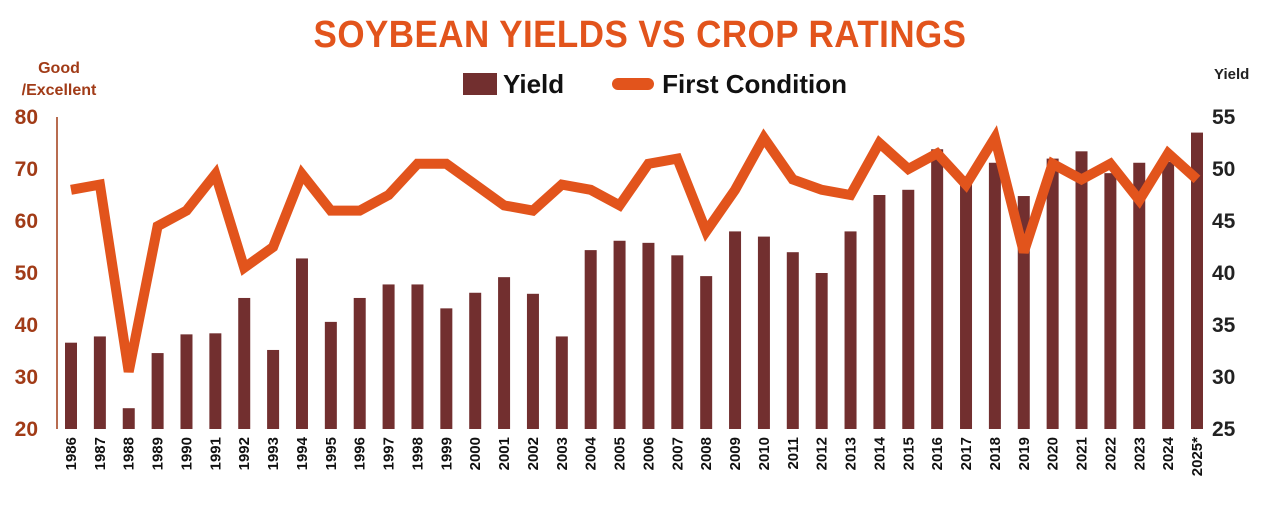 This screenshot has width=1280, height=521. I want to click on x-tick-label-2024: 2024, so click(1168, 453).